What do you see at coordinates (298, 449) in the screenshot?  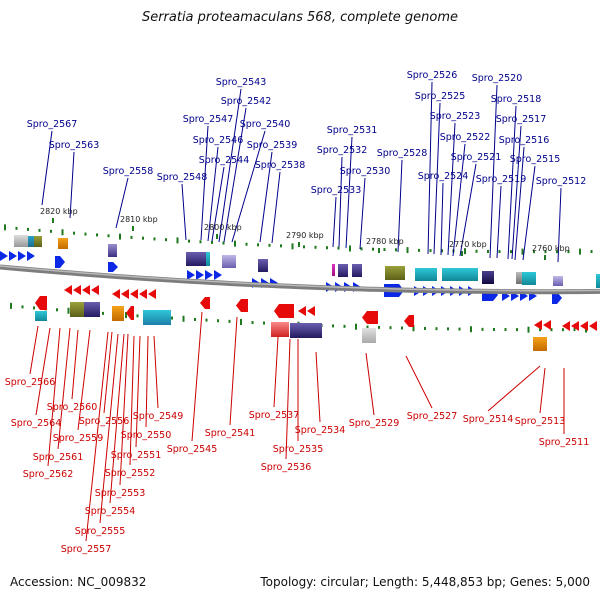 I see `minus-gene-label: Spro_2535` at bounding box center [298, 449].